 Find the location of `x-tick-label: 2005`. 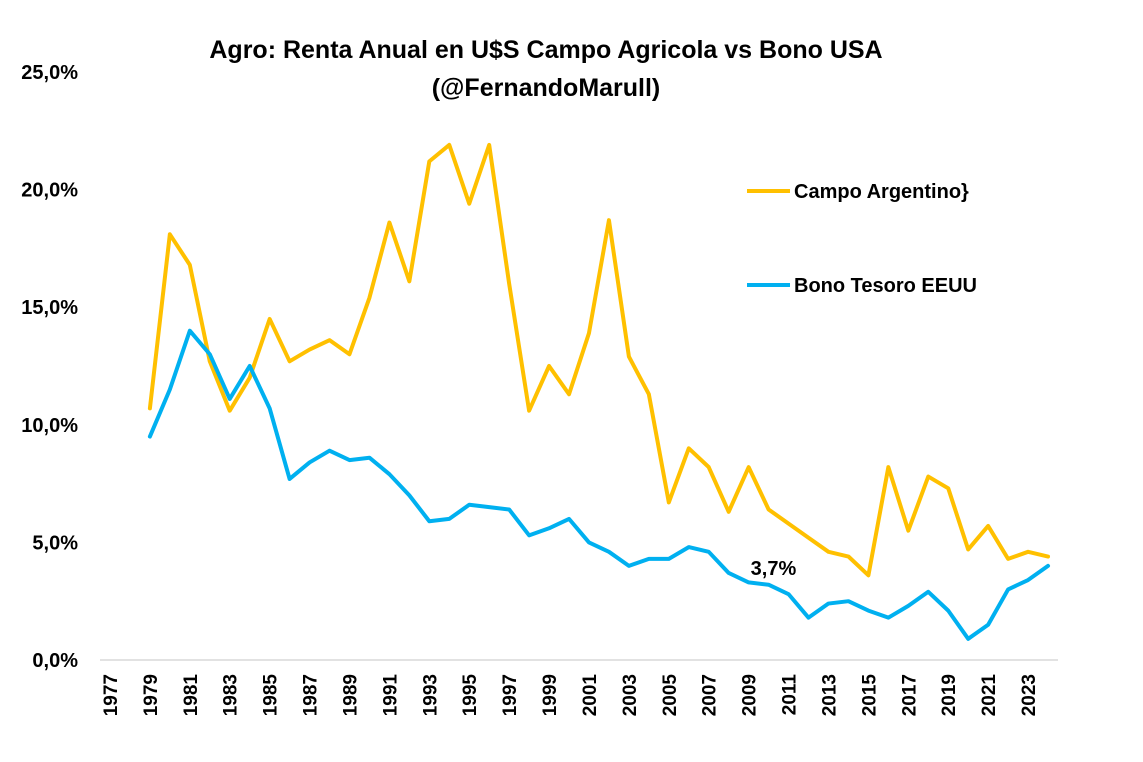

x-tick-label: 2005 is located at coordinates (670, 695).